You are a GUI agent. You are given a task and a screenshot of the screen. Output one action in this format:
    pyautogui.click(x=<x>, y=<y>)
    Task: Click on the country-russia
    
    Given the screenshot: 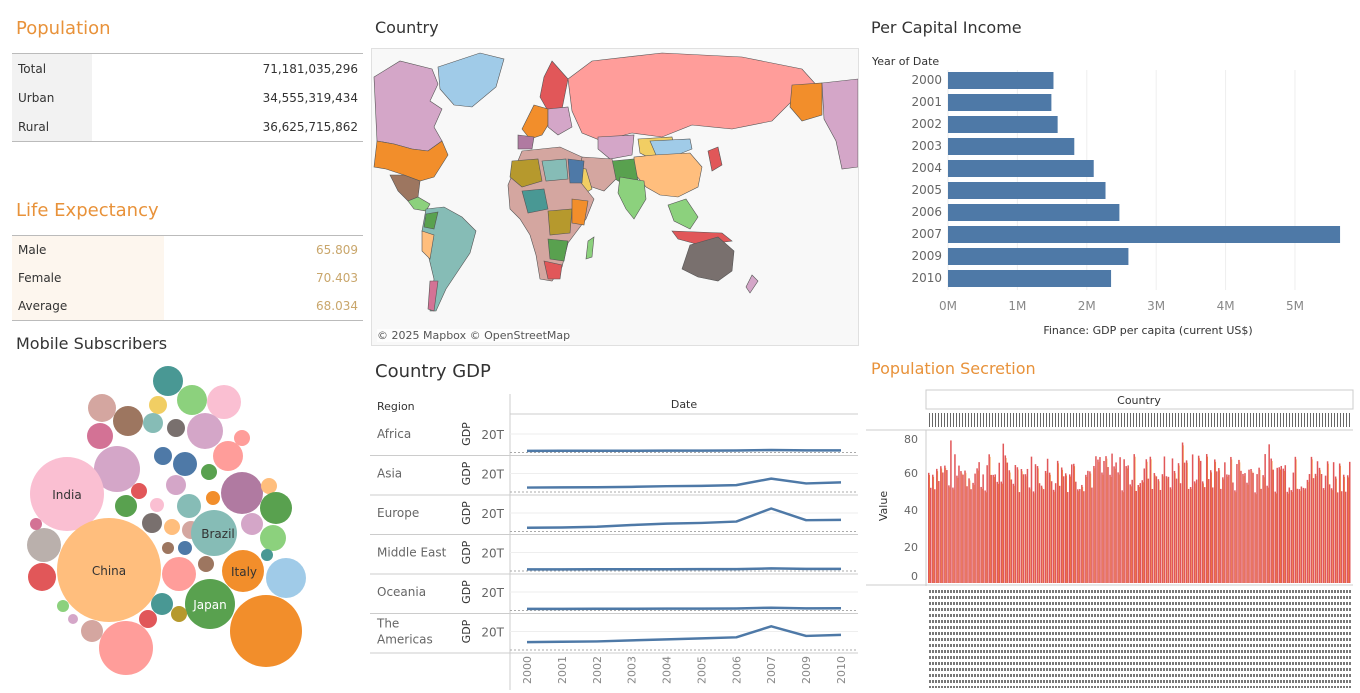 What is the action you would take?
    pyautogui.click(x=694, y=97)
    